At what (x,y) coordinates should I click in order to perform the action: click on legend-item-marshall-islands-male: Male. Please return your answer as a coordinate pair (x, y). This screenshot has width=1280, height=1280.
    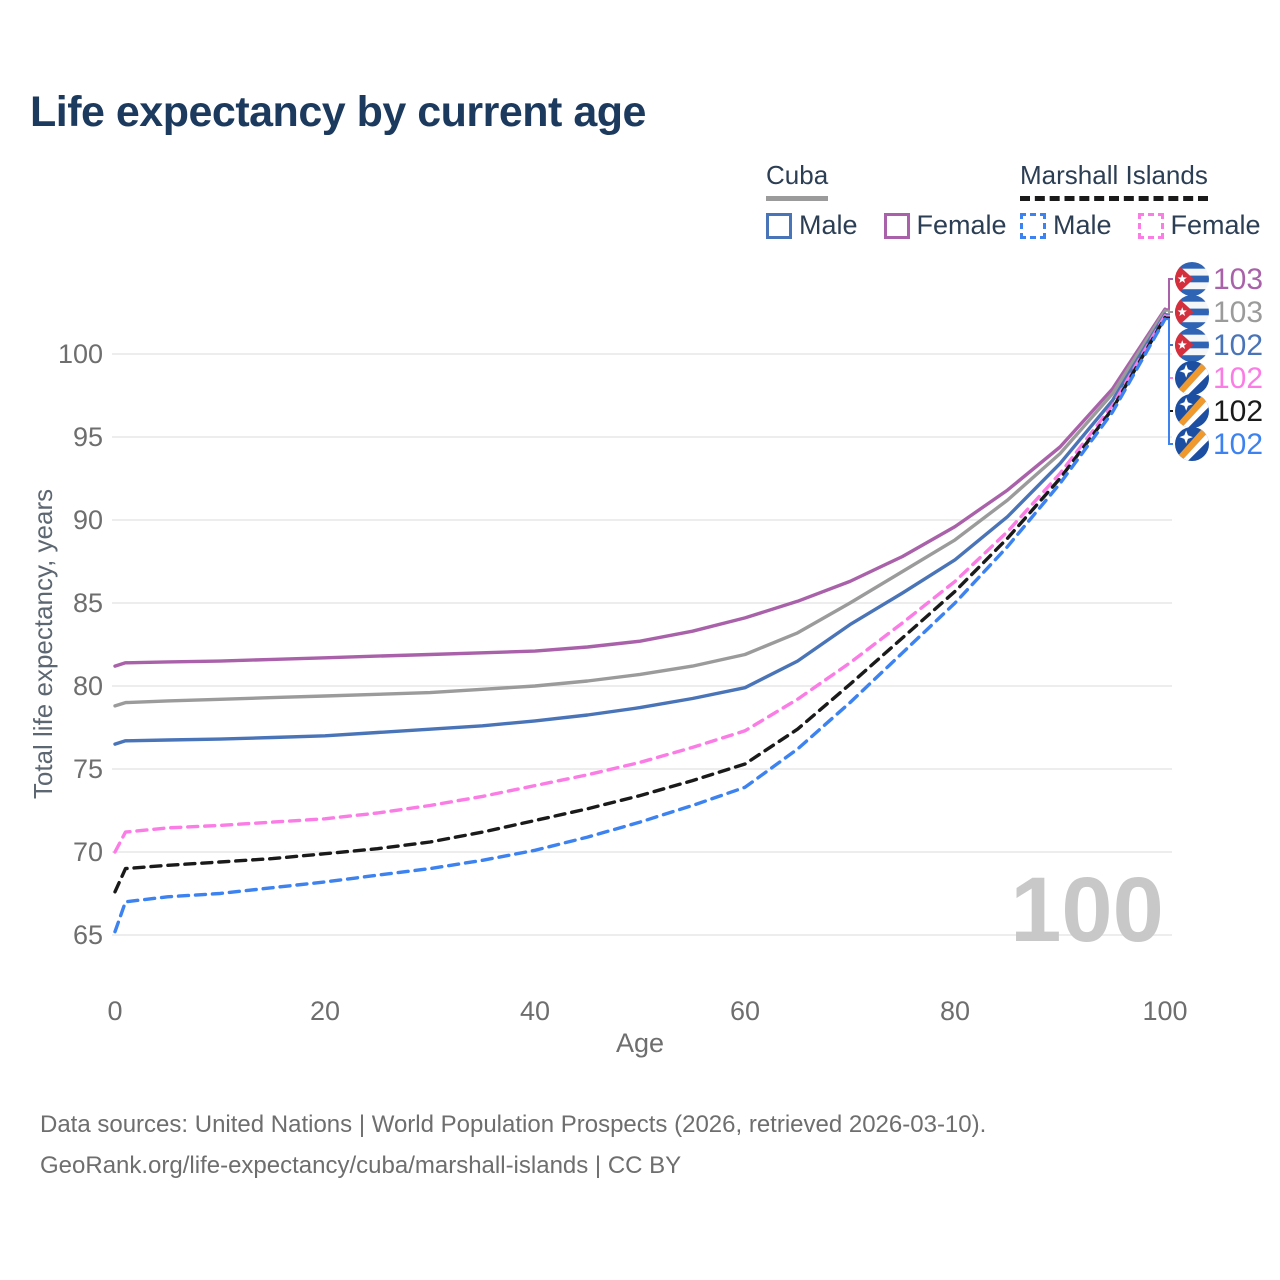
    Looking at the image, I should click on (1066, 225).